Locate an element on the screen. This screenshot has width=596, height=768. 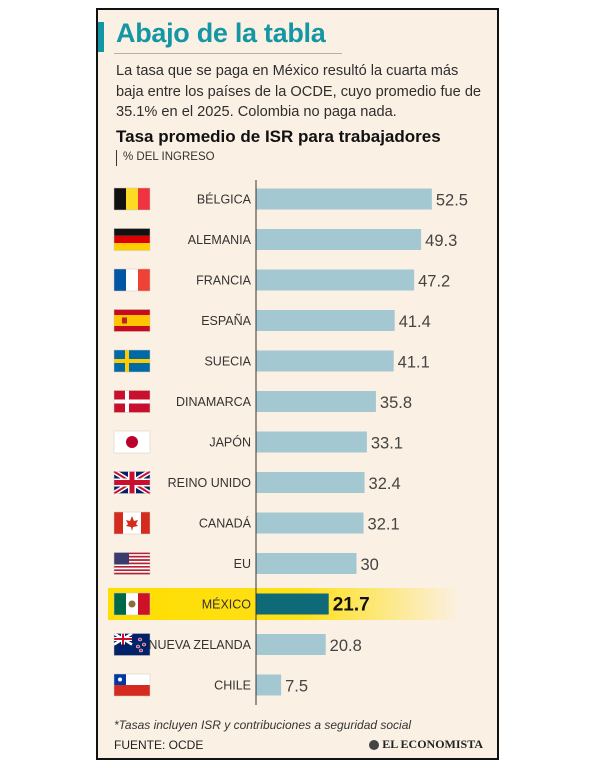
france-flag-icon is located at coordinates (132, 280).